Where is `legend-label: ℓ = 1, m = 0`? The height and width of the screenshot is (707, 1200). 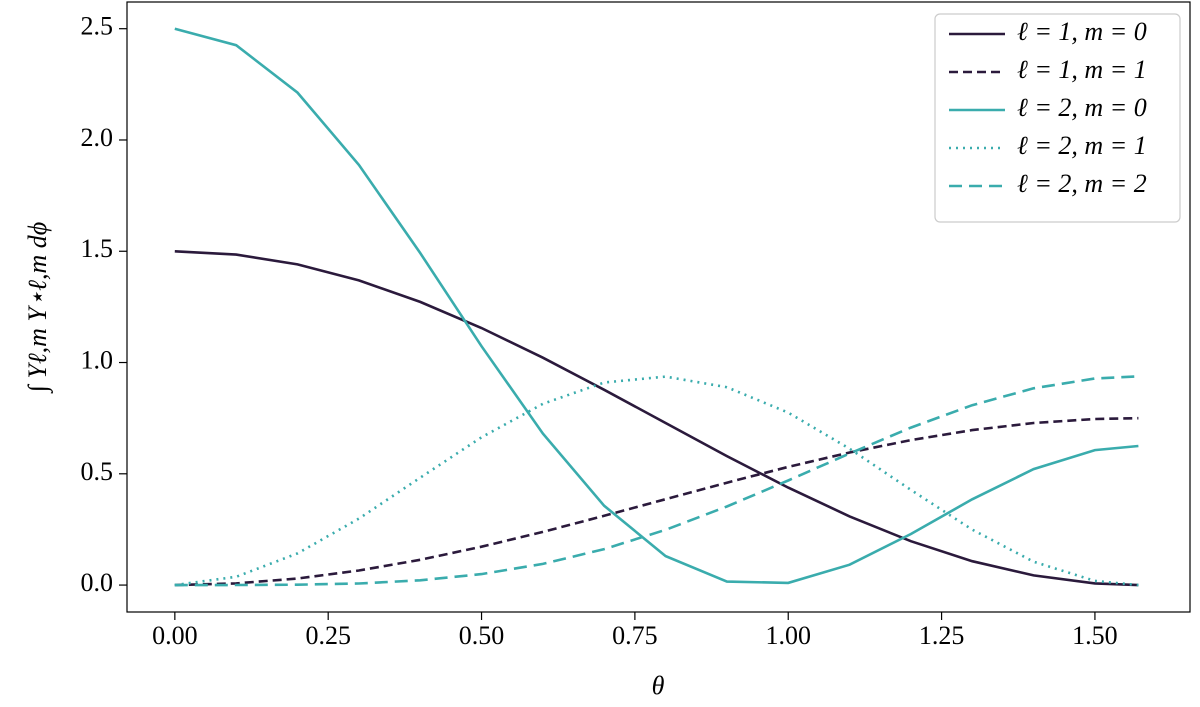
legend-label: ℓ = 1, m = 0 is located at coordinates (1082, 31).